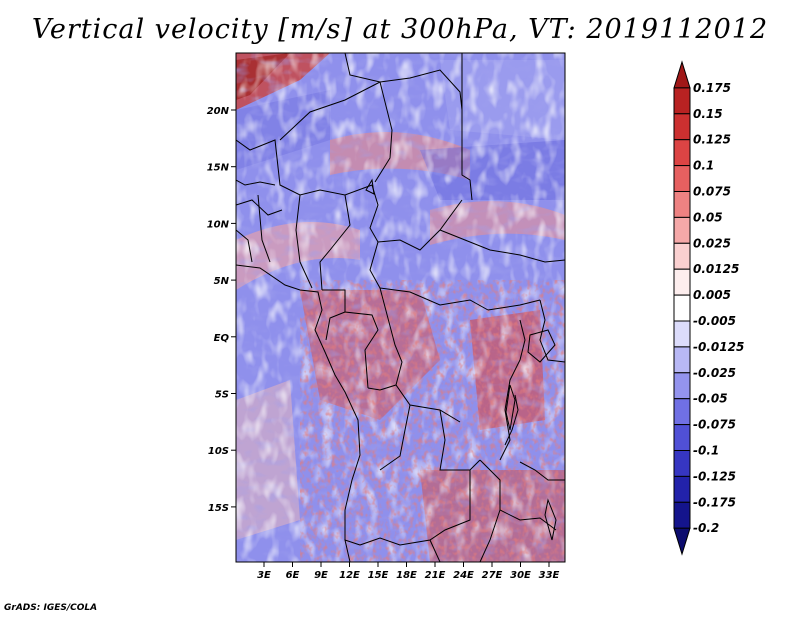 This screenshot has height=618, width=800. What do you see at coordinates (463, 575) in the screenshot?
I see `lon-label: 24E` at bounding box center [463, 575].